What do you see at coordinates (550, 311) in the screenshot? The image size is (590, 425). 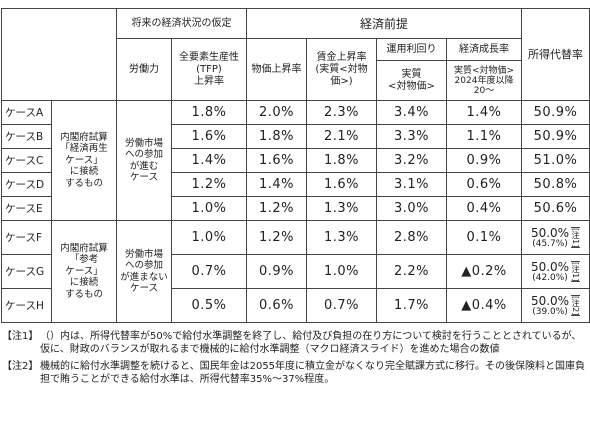 I see `replacement-sub: (39.0%)` at bounding box center [550, 311].